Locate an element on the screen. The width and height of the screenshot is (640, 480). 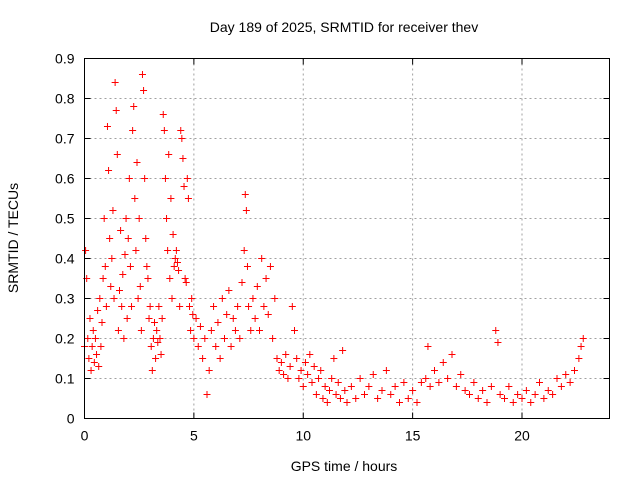
y-tick-label: 0.8 is located at coordinates (65, 99).